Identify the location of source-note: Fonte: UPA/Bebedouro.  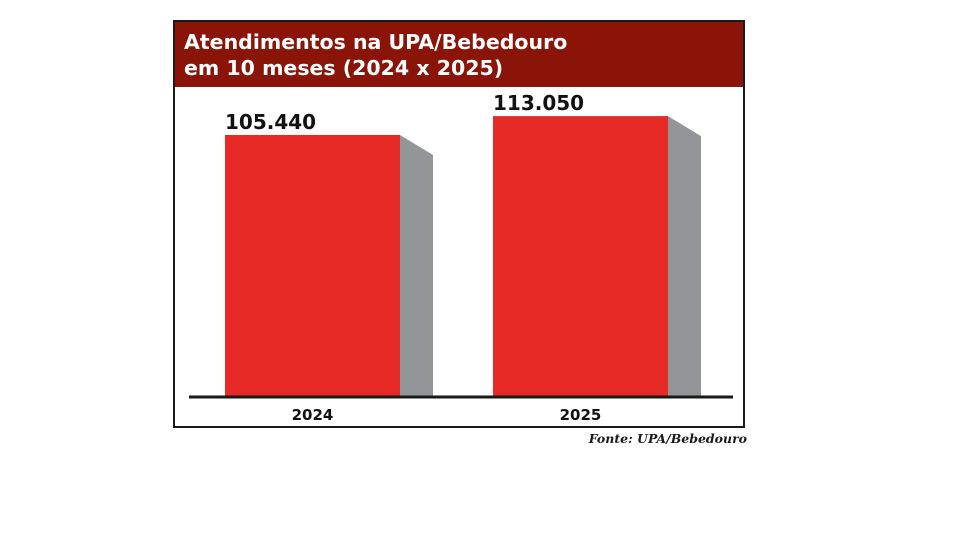
(667, 438).